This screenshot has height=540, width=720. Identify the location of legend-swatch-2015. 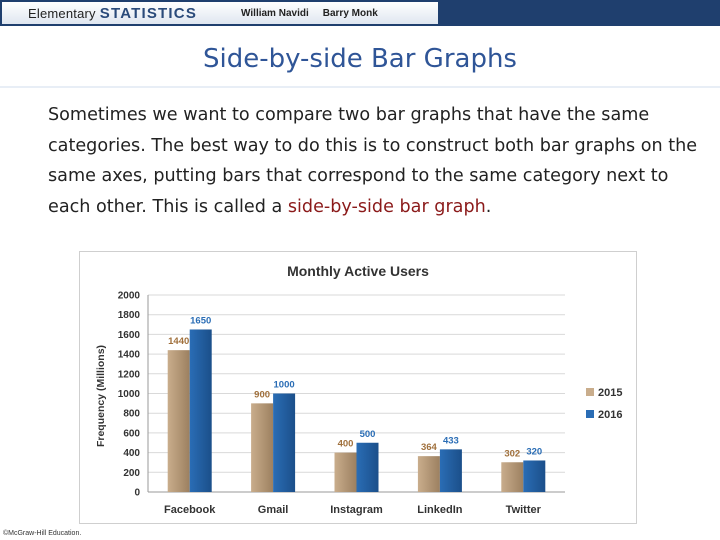
(590, 392).